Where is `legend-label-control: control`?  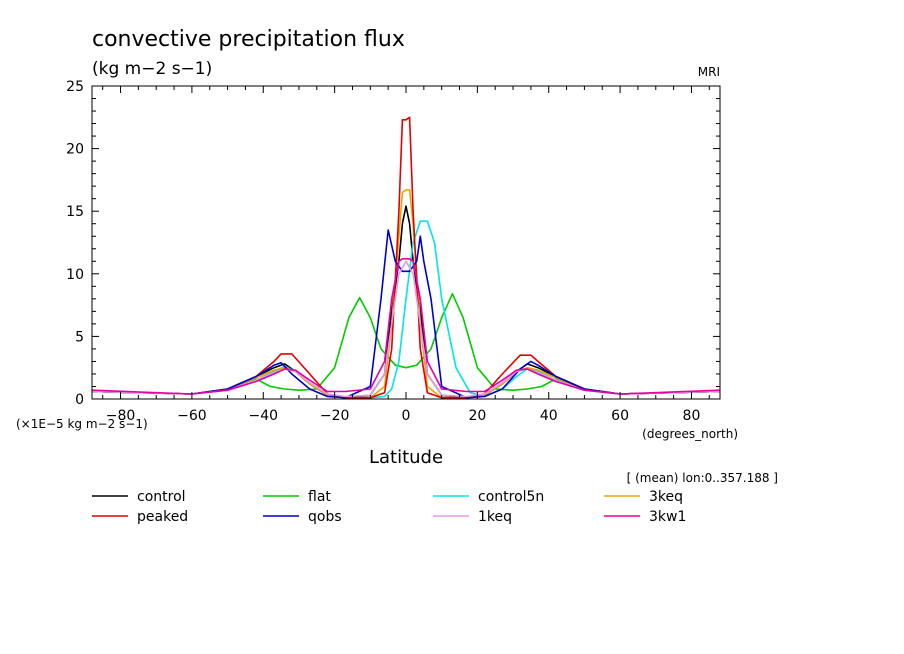
legend-label-control: control is located at coordinates (161, 497).